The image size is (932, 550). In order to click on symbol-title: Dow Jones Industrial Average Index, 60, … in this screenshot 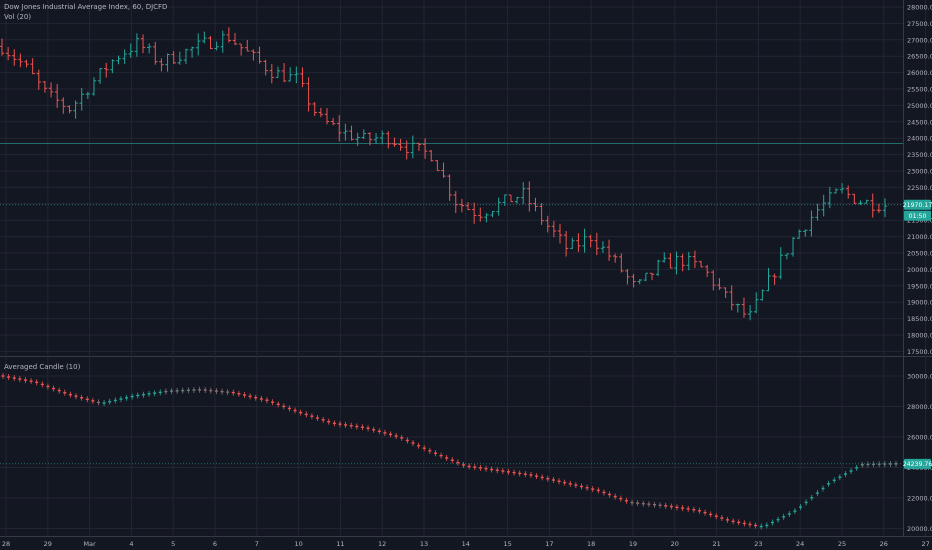, I will do `click(86, 7)`.